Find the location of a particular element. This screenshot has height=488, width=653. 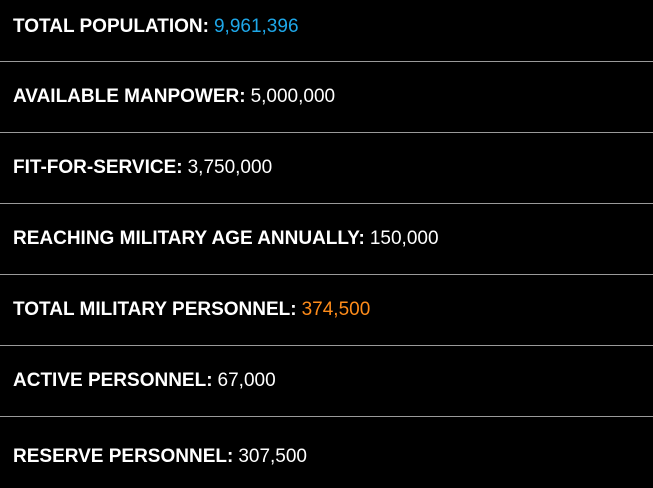

stat-row-available-manpower: AVAILABLE MANPOWER: 5,000,000 is located at coordinates (326, 97).